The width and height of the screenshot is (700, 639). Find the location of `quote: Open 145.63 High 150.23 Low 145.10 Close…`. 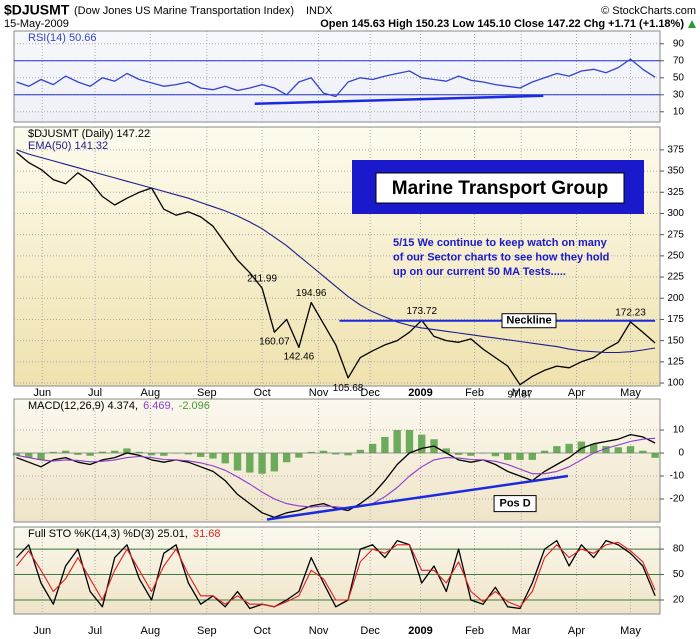

quote: Open 145.63 High 150.23 Low 145.10 Close… is located at coordinates (502, 24).